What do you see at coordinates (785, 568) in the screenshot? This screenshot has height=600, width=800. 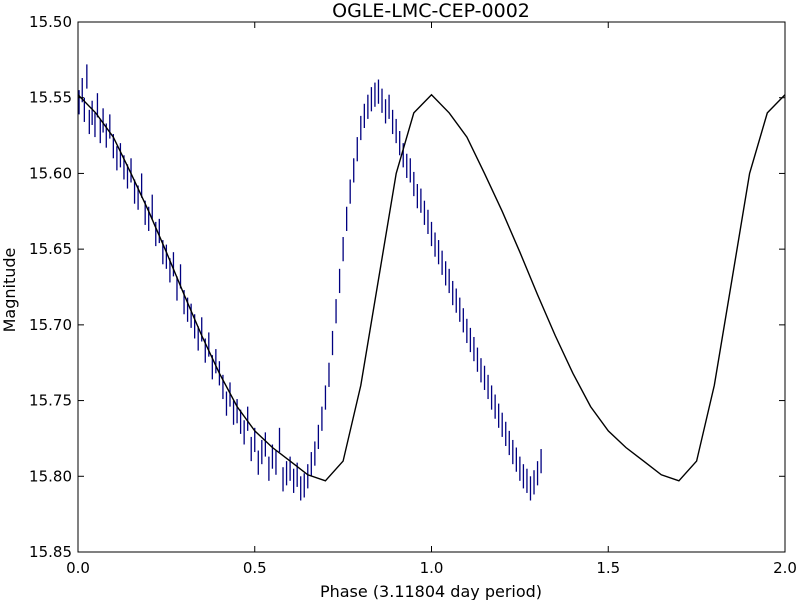 I see `x-tick-label-4: 2.0` at bounding box center [785, 568].